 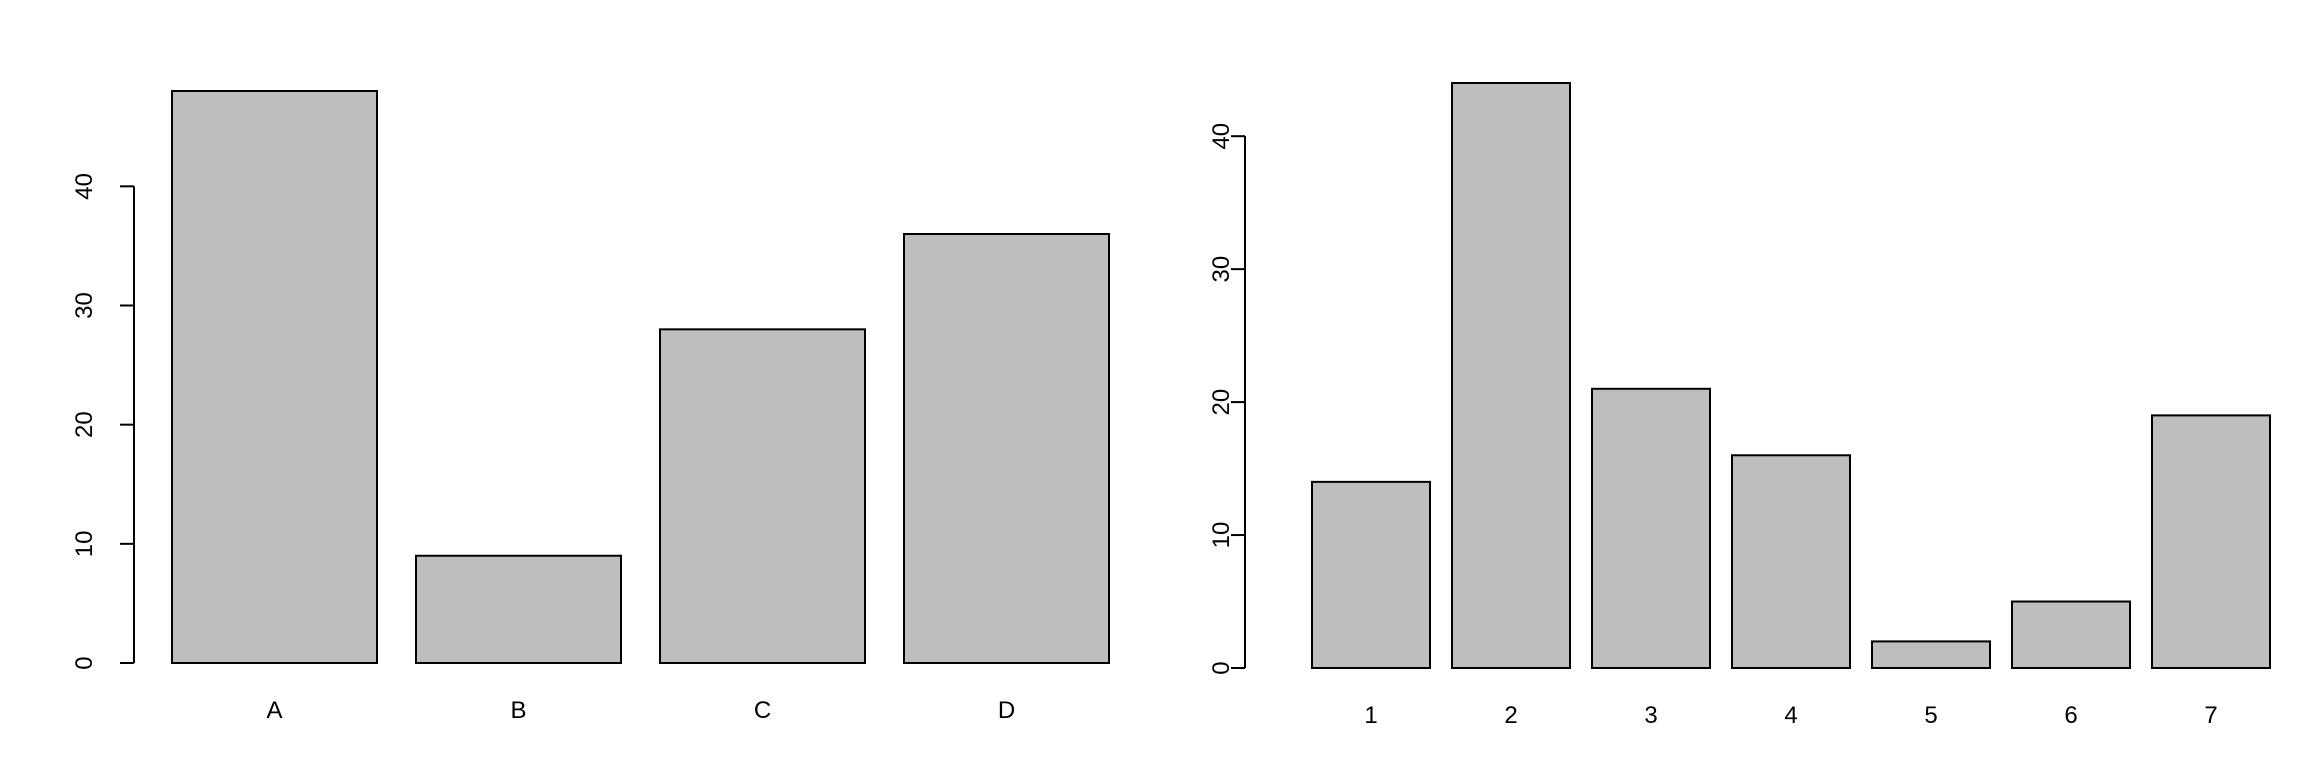 What do you see at coordinates (1790, 715) in the screenshot?
I see `x-tick-label: 4` at bounding box center [1790, 715].